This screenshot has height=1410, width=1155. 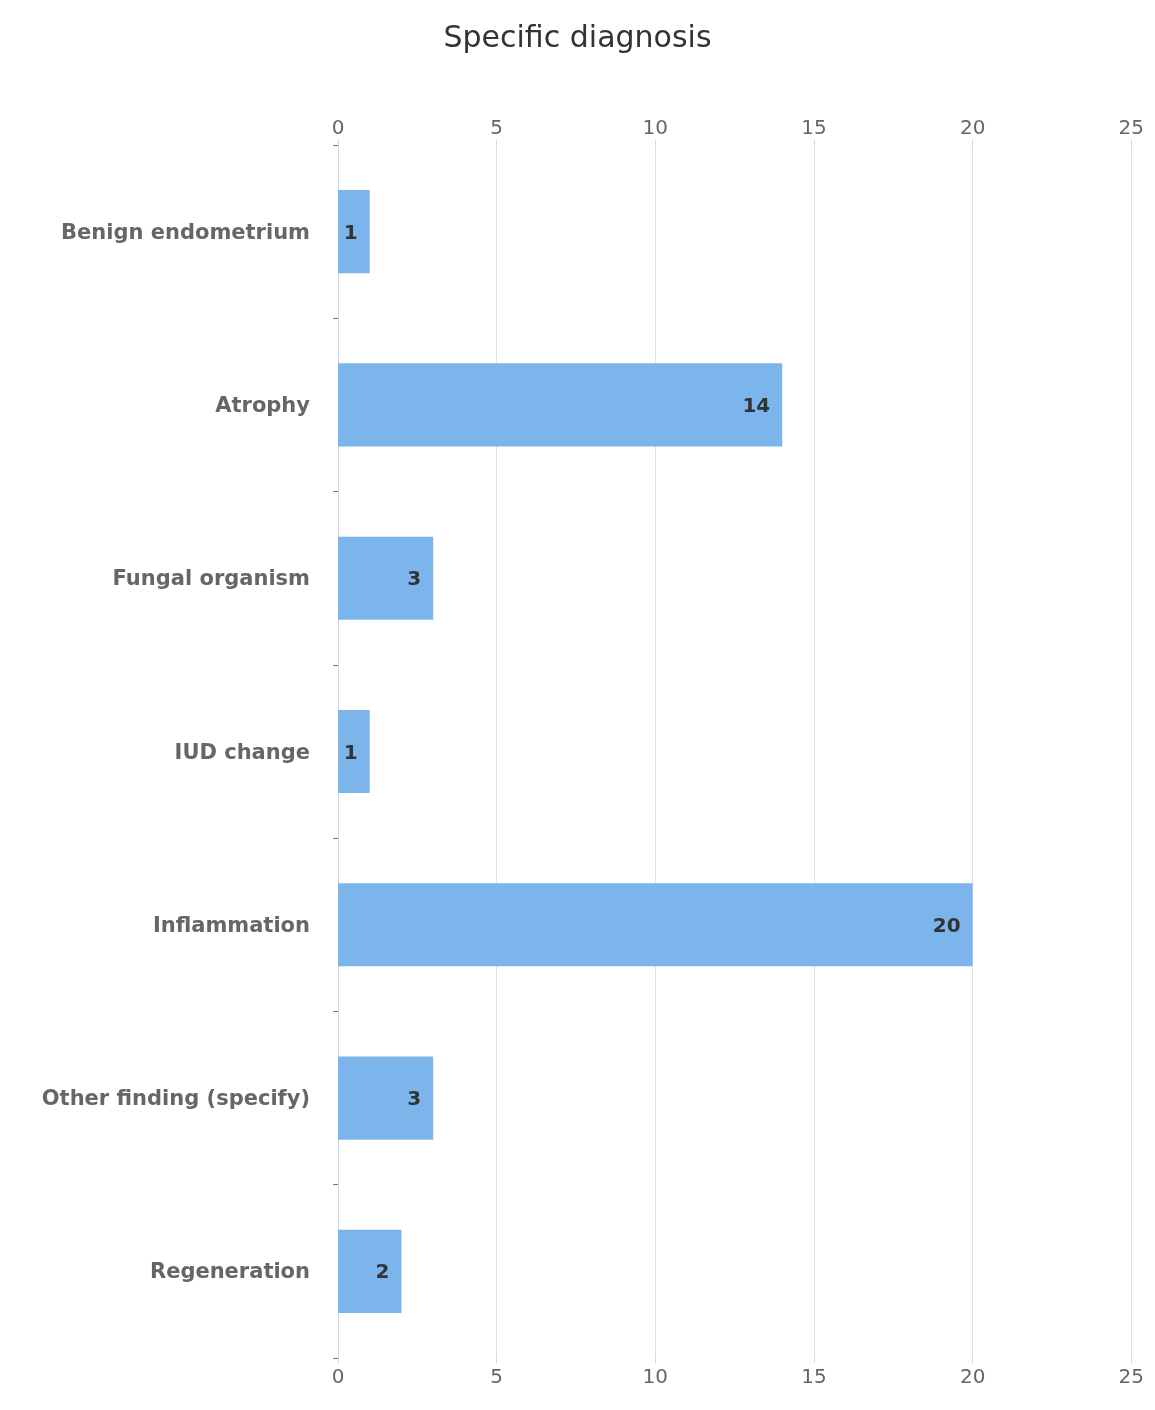 What do you see at coordinates (338, 1376) in the screenshot?
I see `x2-tick-label: 0` at bounding box center [338, 1376].